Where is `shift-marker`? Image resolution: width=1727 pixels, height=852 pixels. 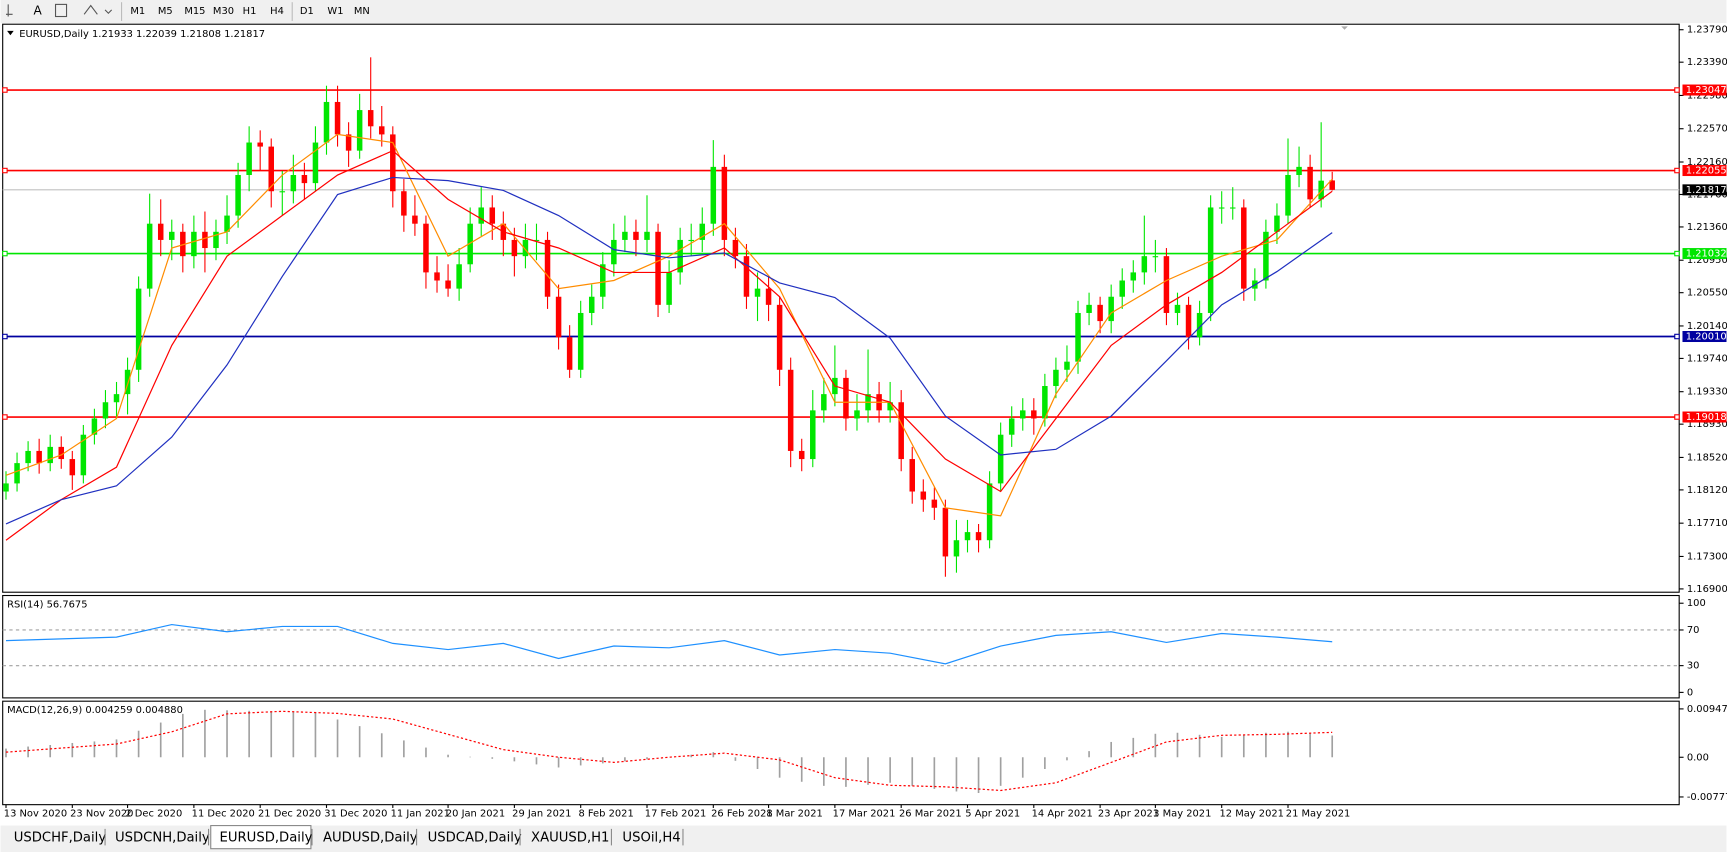
shift-marker is located at coordinates (1344, 28).